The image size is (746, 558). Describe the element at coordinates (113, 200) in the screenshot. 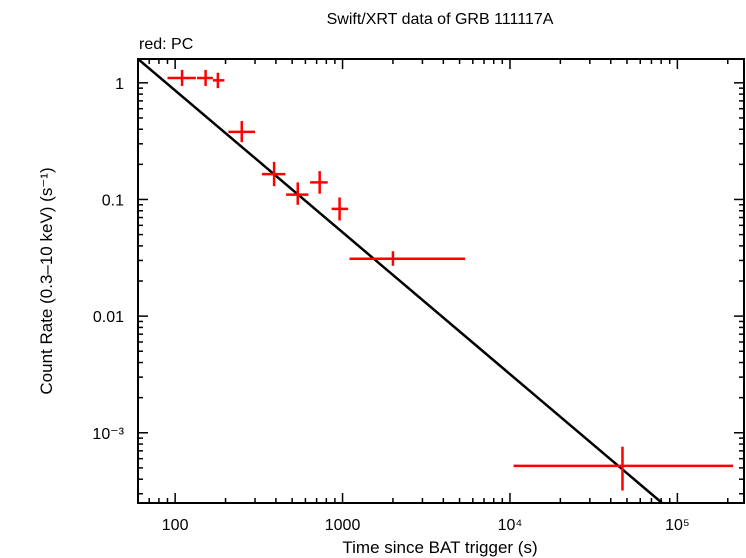

I see `y-tick-label: 0.1` at that location.